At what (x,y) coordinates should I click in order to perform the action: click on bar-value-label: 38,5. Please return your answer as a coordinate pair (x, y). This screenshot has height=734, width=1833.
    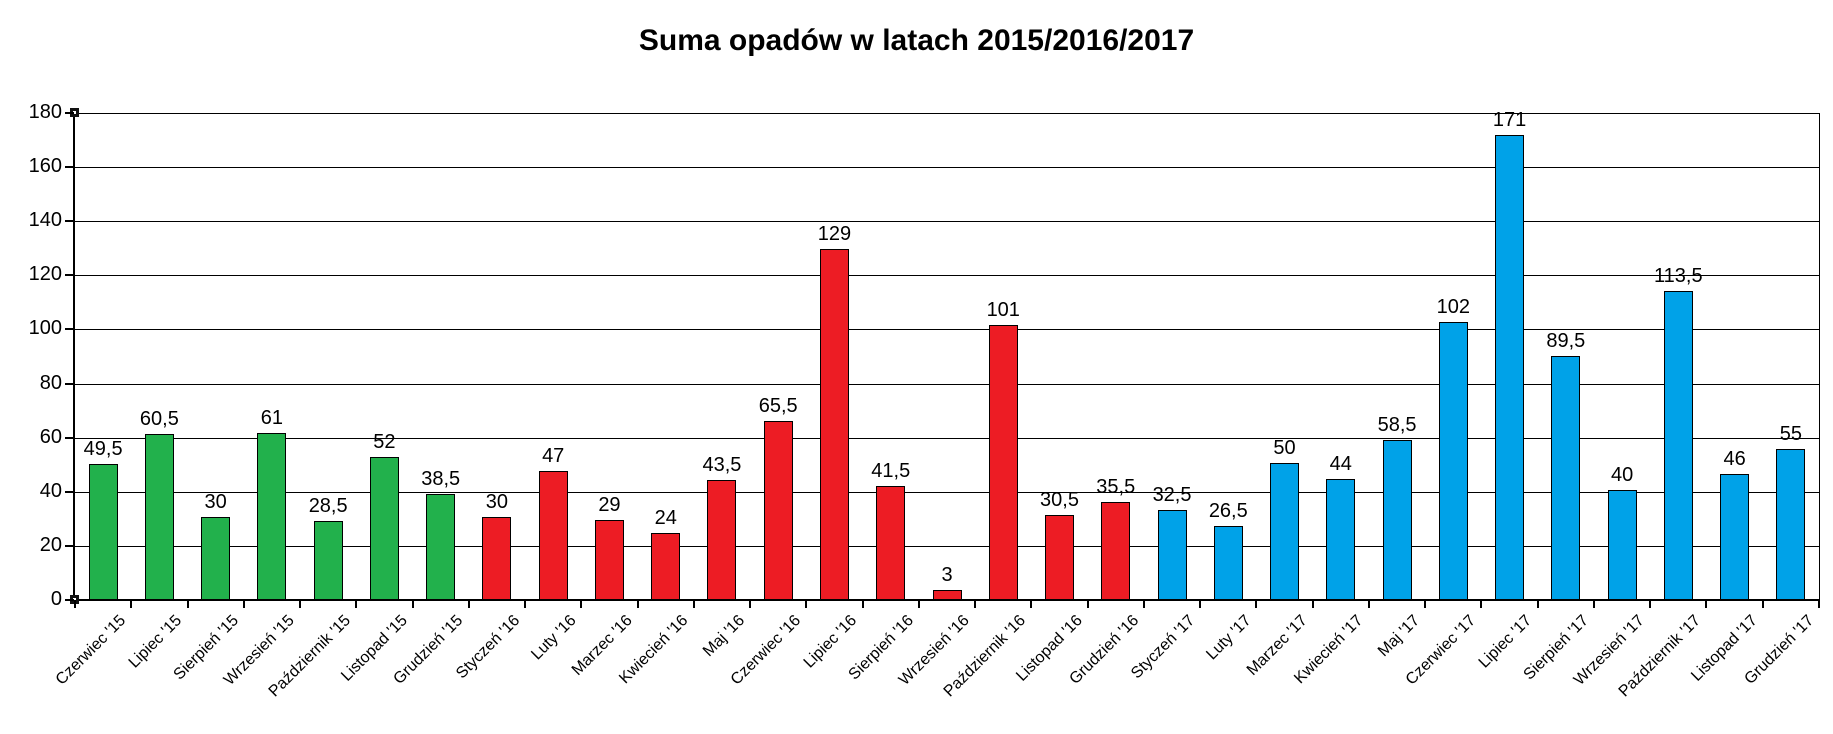
    Looking at the image, I should click on (441, 478).